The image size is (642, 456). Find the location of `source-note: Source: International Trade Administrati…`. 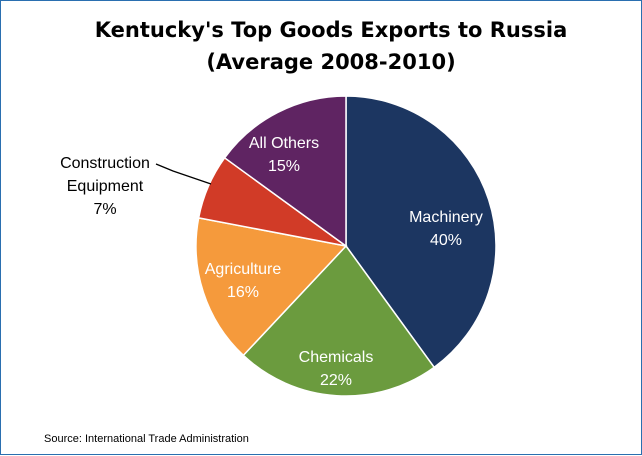

source-note: Source: International Trade Administrati… is located at coordinates (146, 439).